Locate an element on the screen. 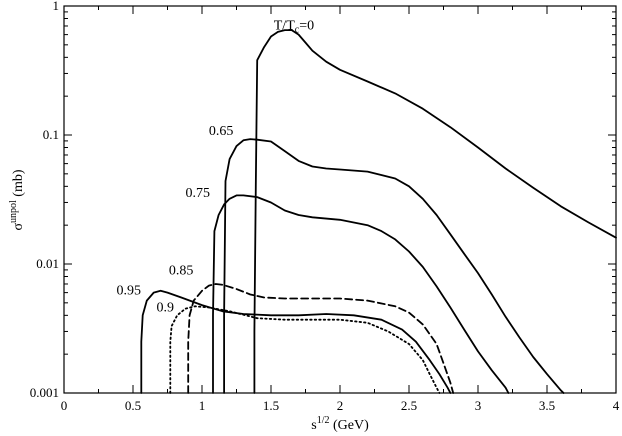  ann-09-label: 0.9 is located at coordinates (165, 307).